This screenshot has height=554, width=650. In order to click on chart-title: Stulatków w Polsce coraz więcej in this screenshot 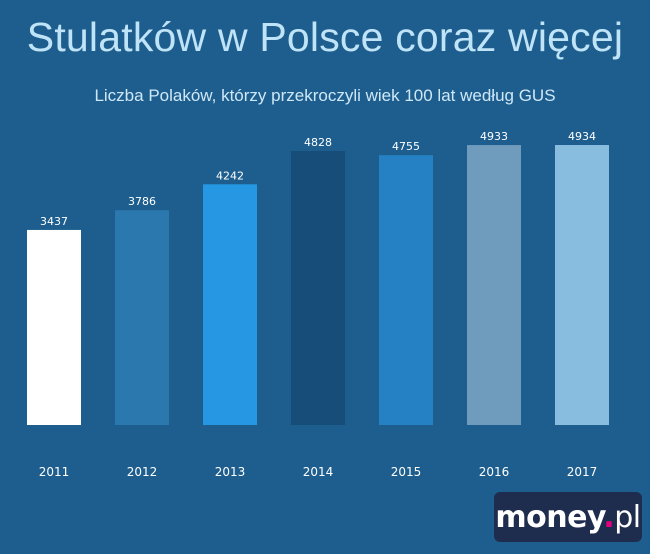, I will do `click(325, 37)`.